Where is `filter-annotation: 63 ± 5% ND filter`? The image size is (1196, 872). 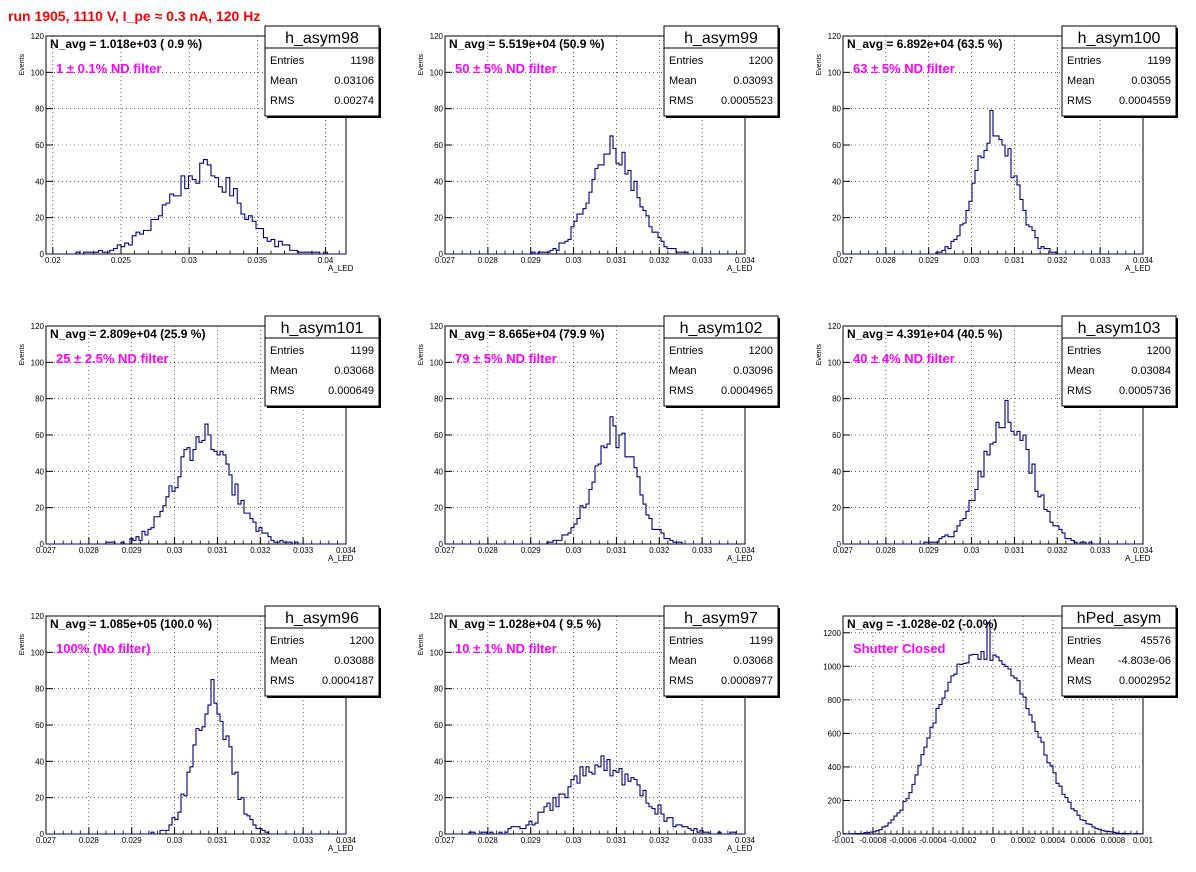 filter-annotation: 63 ± 5% ND filter is located at coordinates (904, 68).